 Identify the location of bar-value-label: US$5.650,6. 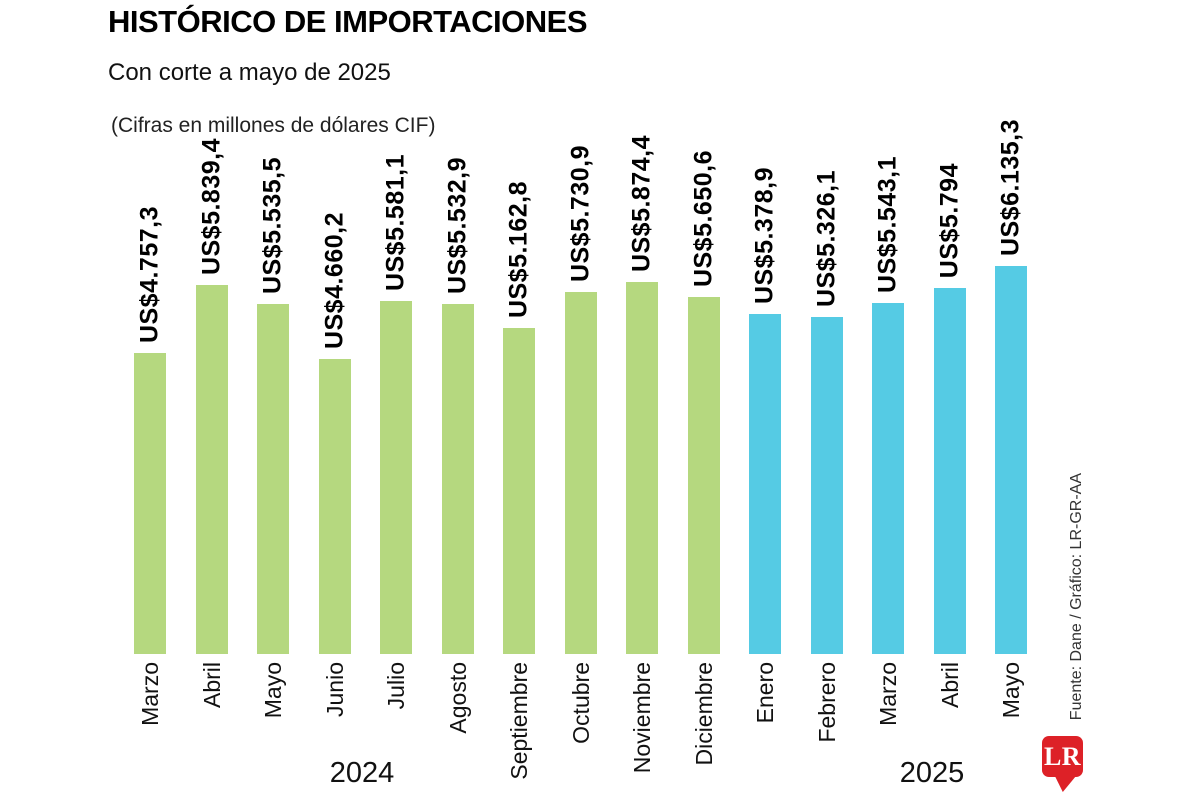
(702, 218).